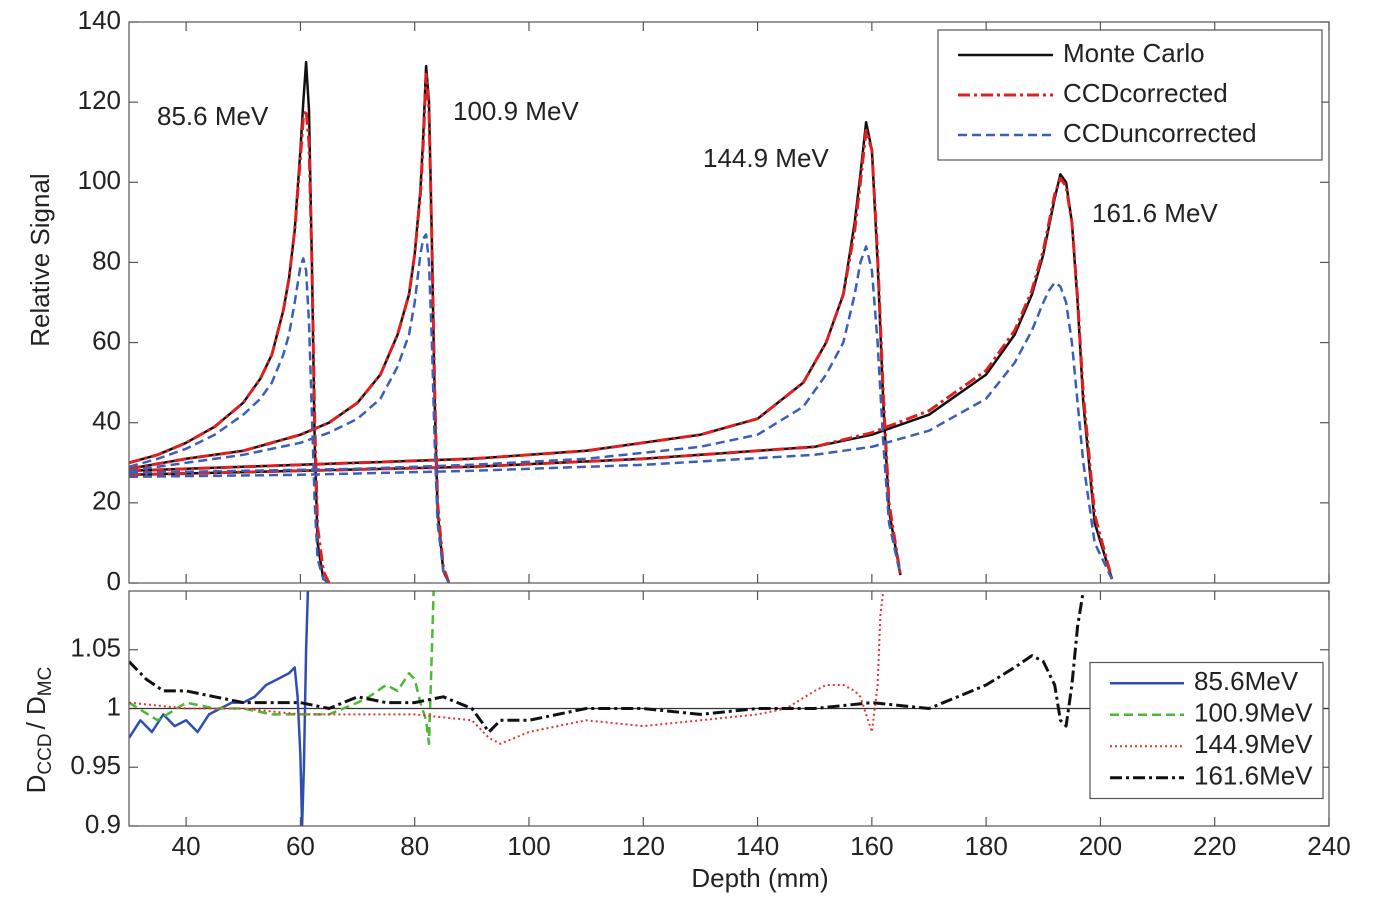 The image size is (1374, 900). What do you see at coordinates (114, 706) in the screenshot?
I see `y-tick-label: 1` at bounding box center [114, 706].